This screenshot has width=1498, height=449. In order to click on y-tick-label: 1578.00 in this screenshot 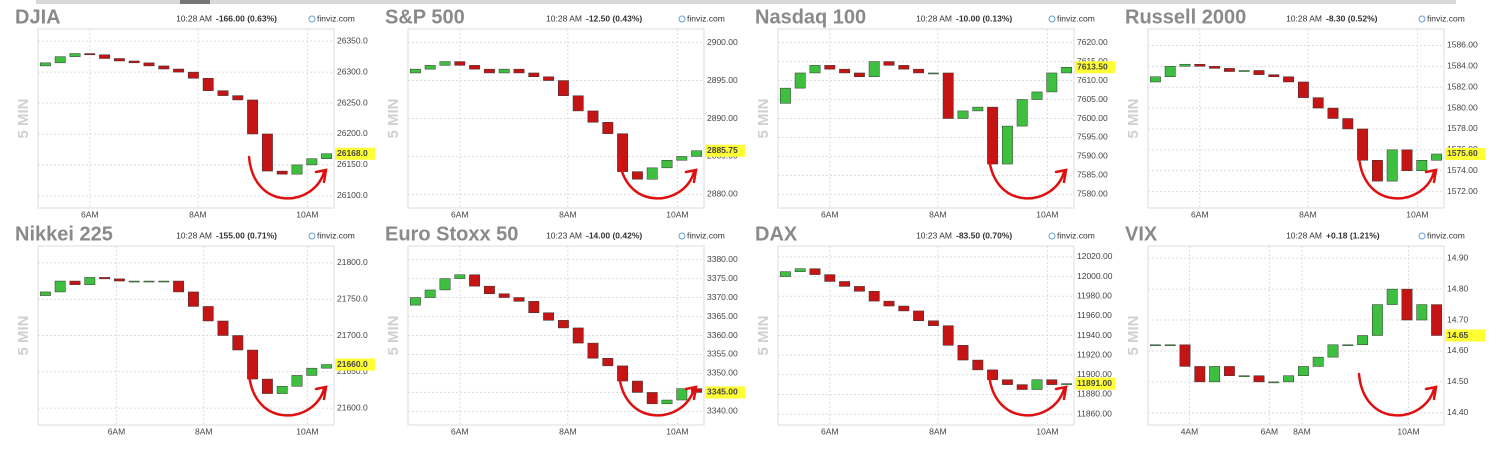, I will do `click(1462, 128)`.